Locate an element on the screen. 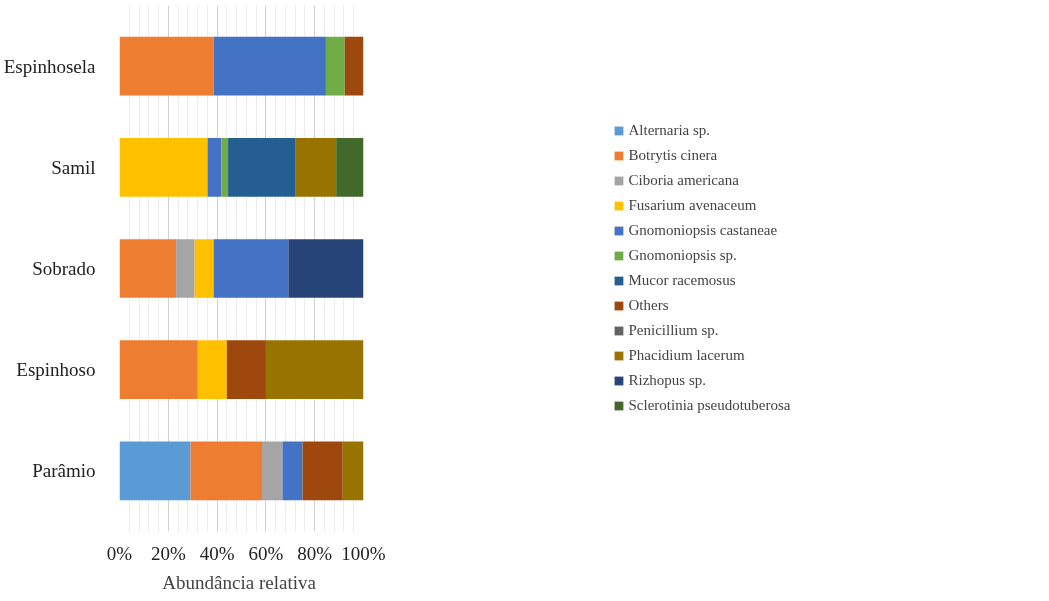  x-axis-title: Abundância relativa is located at coordinates (239, 582).